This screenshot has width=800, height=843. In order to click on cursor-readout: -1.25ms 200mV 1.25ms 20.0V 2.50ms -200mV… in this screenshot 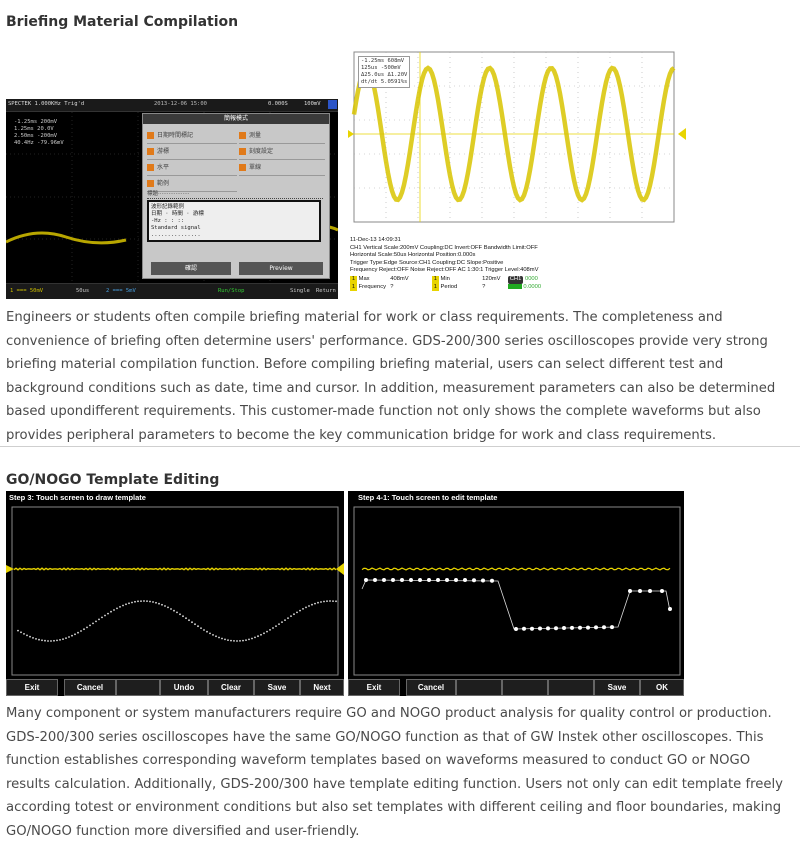, I will do `click(39, 132)`.